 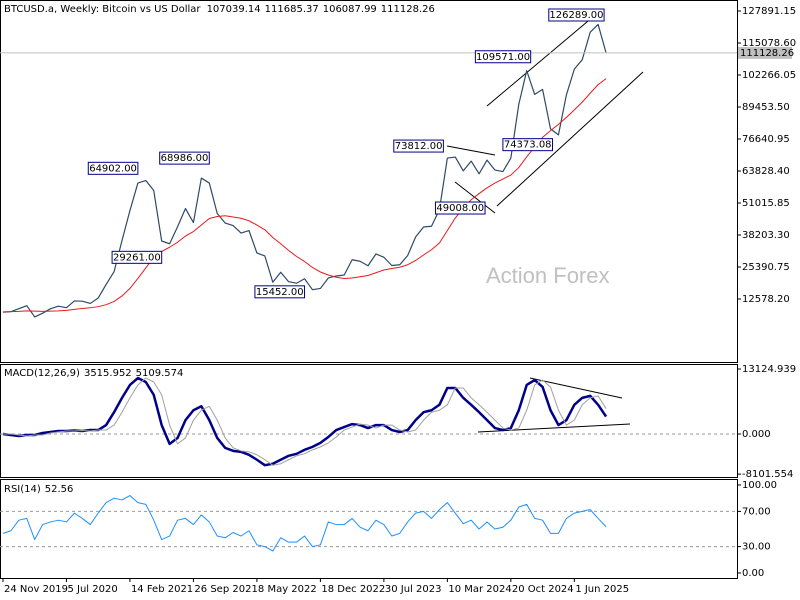 What do you see at coordinates (576, 388) in the screenshot?
I see `macd-trend-upper` at bounding box center [576, 388].